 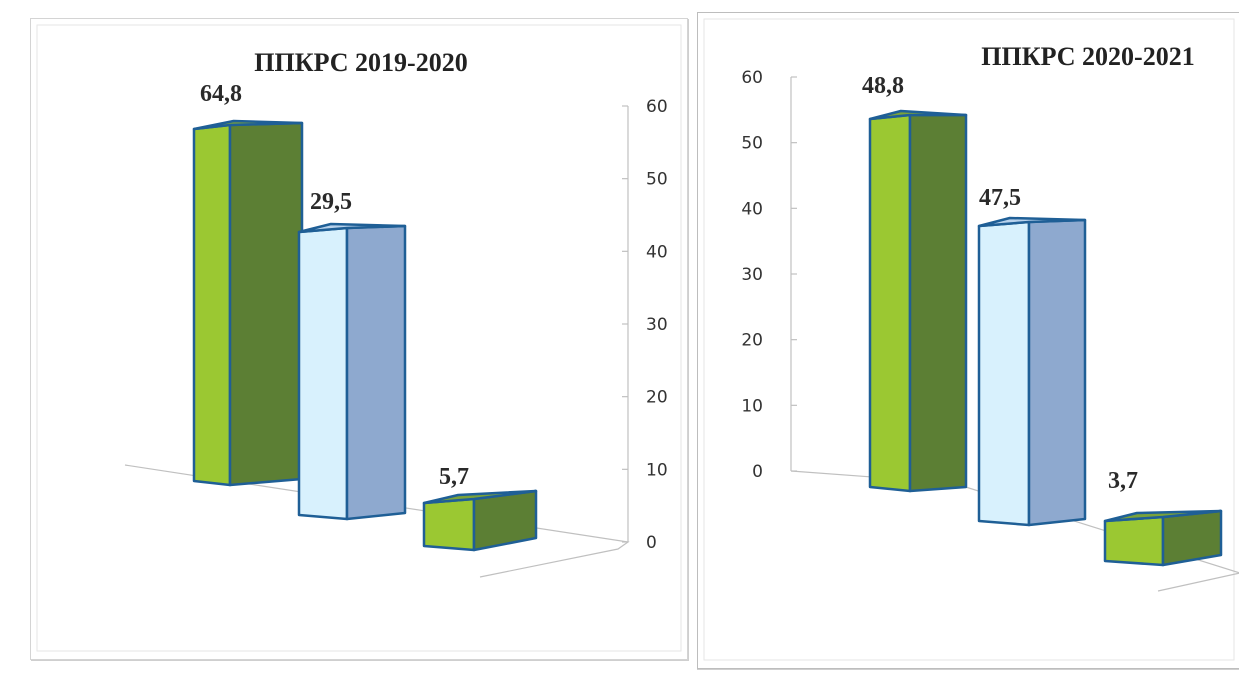 I want to click on chart-title: ППКРС 2020-2021, so click(x=1087, y=56).